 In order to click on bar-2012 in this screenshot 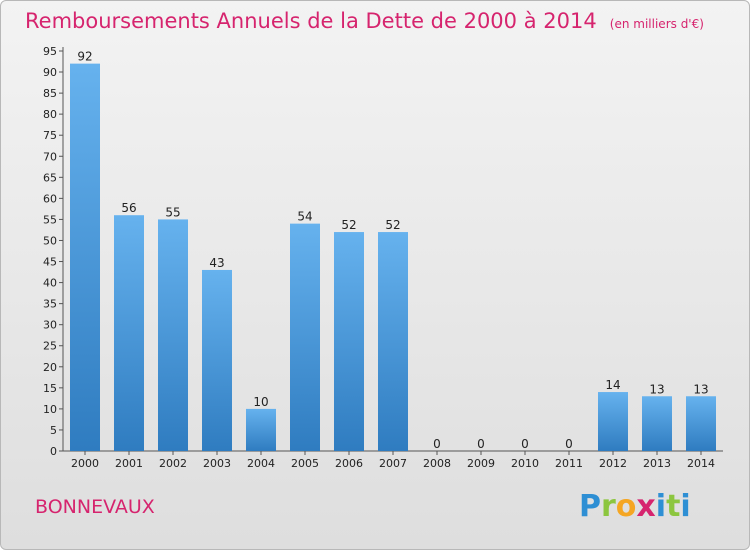, I will do `click(613, 421)`.